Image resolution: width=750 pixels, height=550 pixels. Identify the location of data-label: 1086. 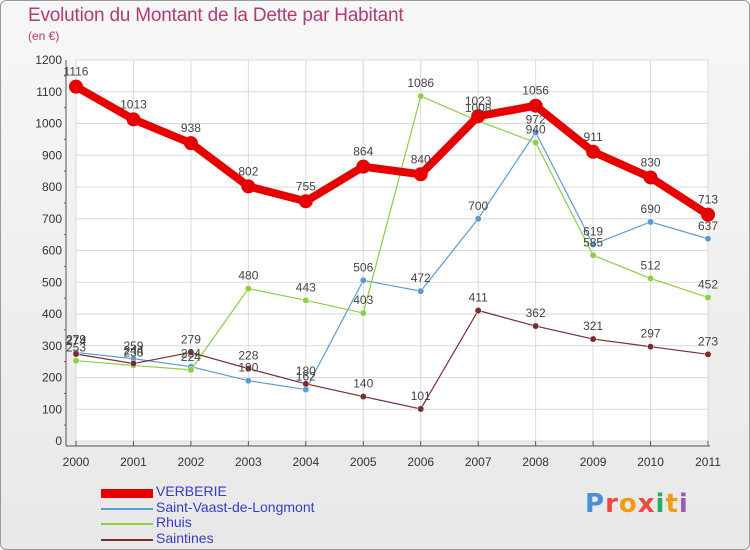
(420, 83).